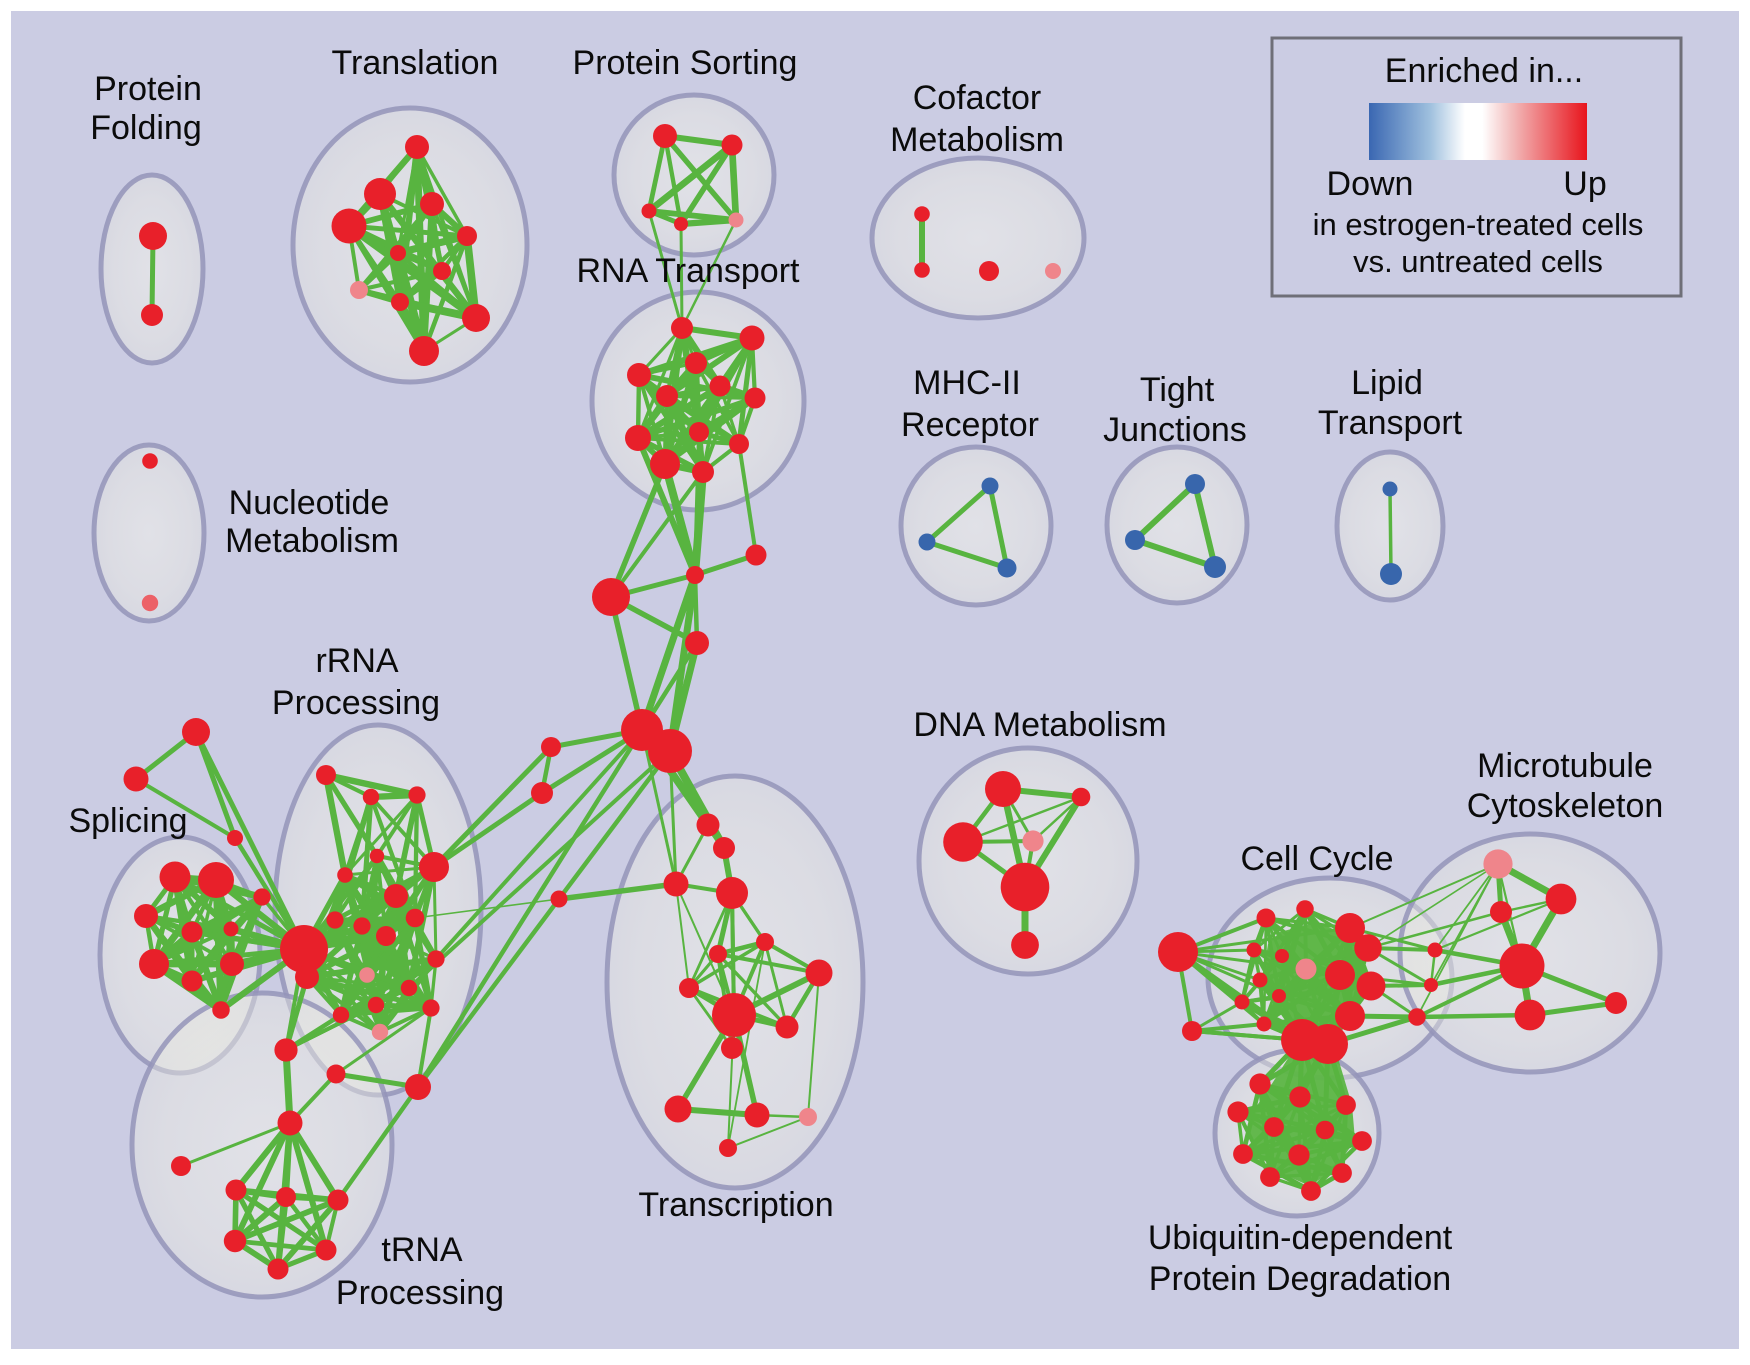 The width and height of the screenshot is (1750, 1365). What do you see at coordinates (1177, 390) in the screenshot?
I see `svg-text: Tight` at bounding box center [1177, 390].